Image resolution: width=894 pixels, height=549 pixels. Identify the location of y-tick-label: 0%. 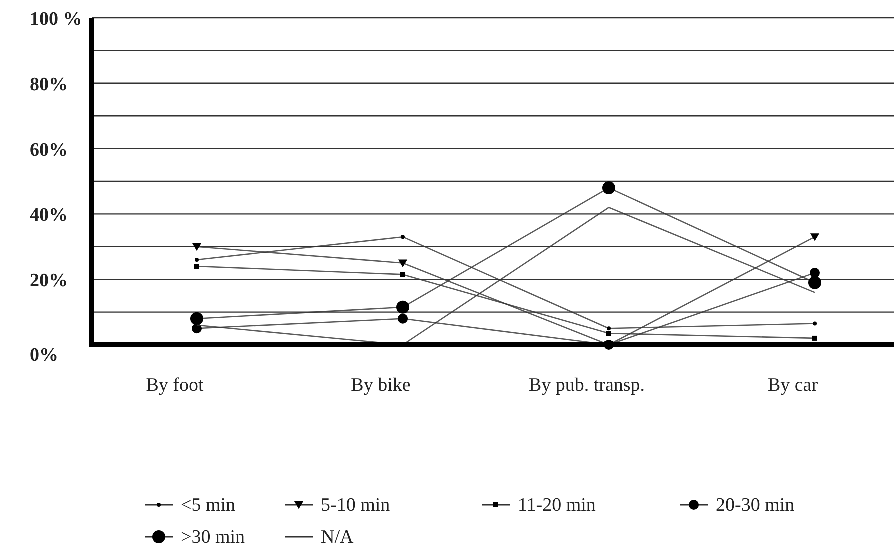
(44, 355).